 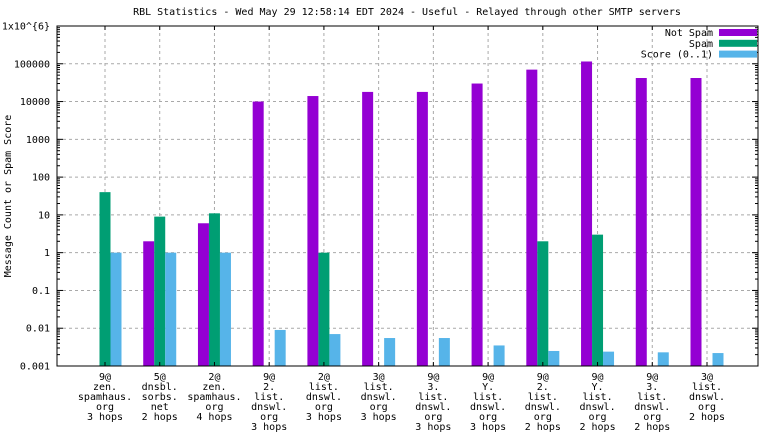 I want to click on y-tick-label: 0.1, so click(x=41, y=291).